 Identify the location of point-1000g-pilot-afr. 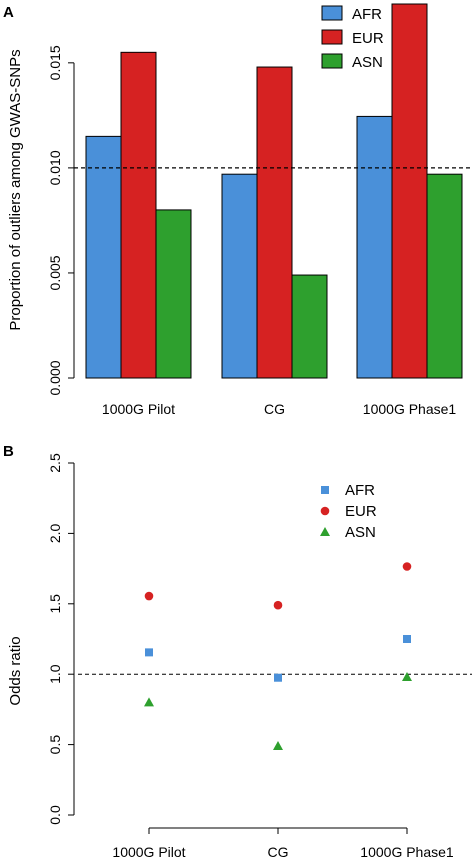
(149, 652).